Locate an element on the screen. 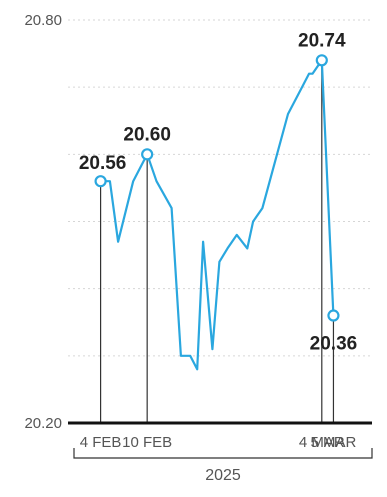 This screenshot has width=387, height=497. x-tick-label: 5 MAR is located at coordinates (334, 442).